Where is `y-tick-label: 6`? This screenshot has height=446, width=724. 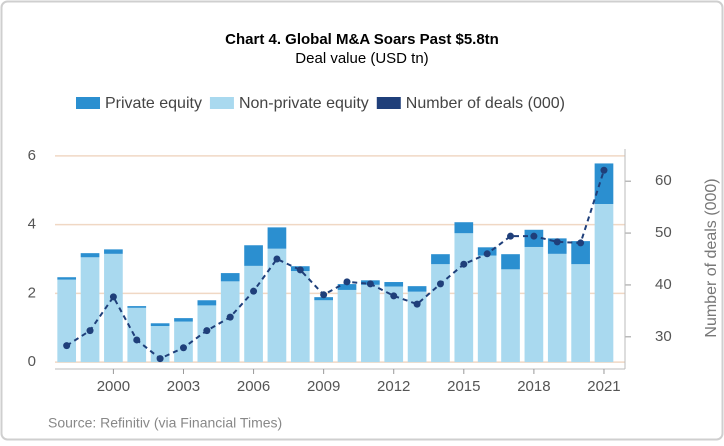 y-tick-label: 6 is located at coordinates (32, 155).